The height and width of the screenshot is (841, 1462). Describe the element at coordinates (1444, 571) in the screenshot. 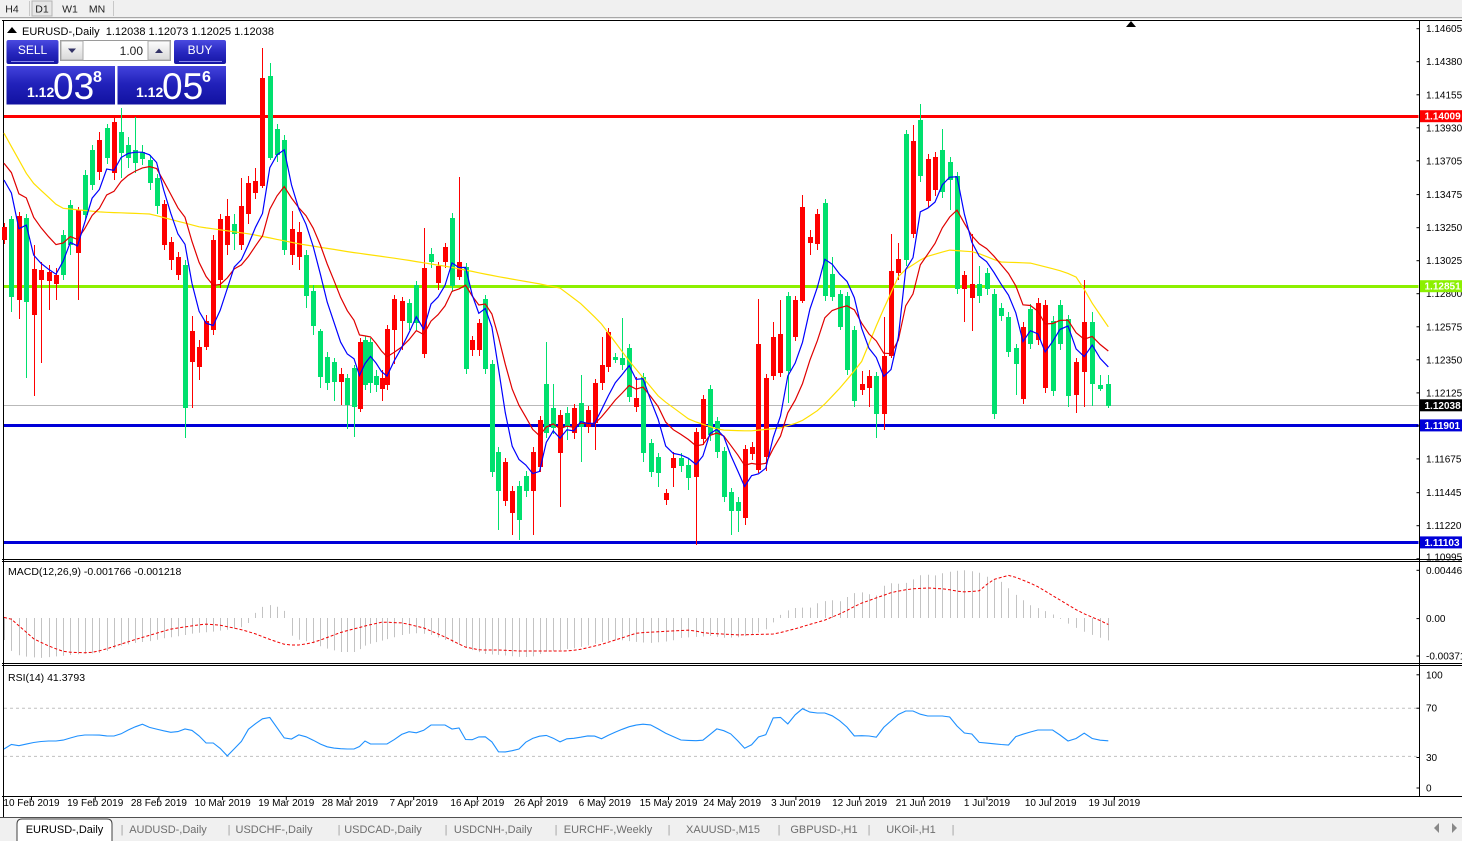

I see `svg-text: 0.004465` at that location.